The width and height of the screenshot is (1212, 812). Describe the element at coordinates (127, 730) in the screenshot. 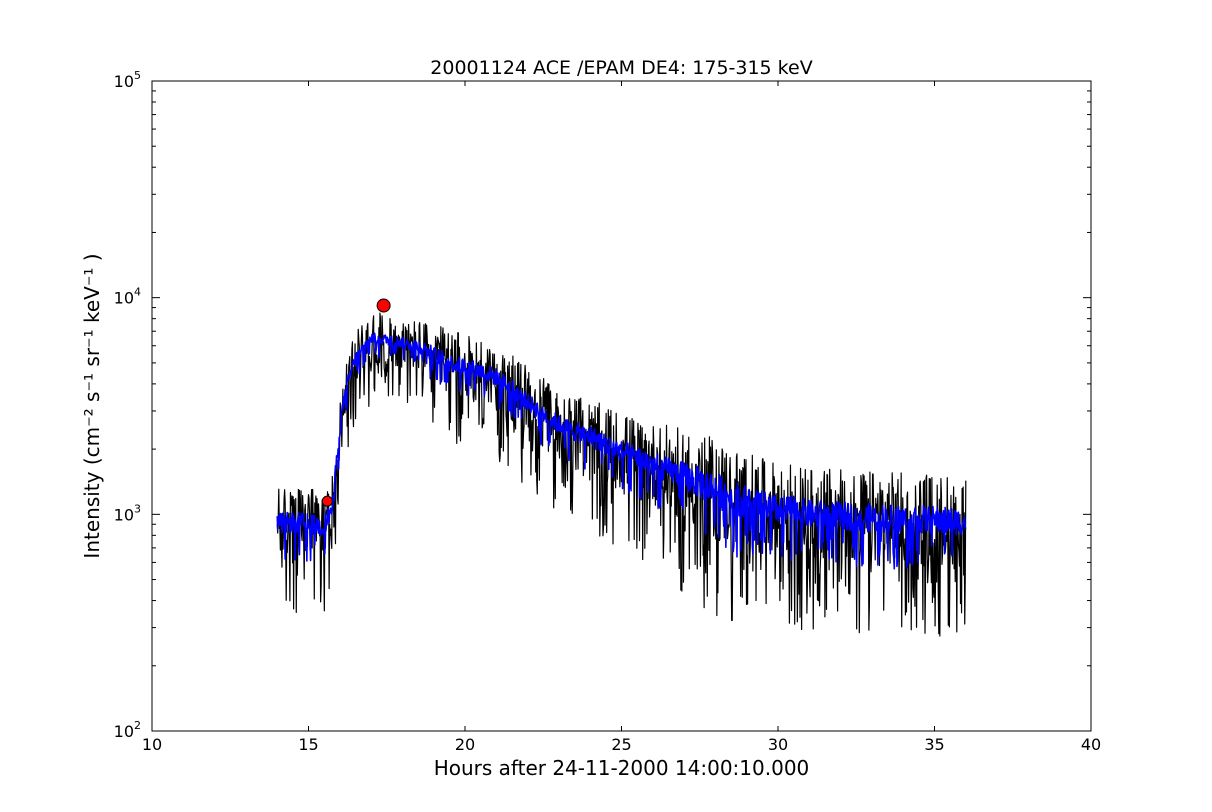

I see `y-tick-label: 10²` at that location.